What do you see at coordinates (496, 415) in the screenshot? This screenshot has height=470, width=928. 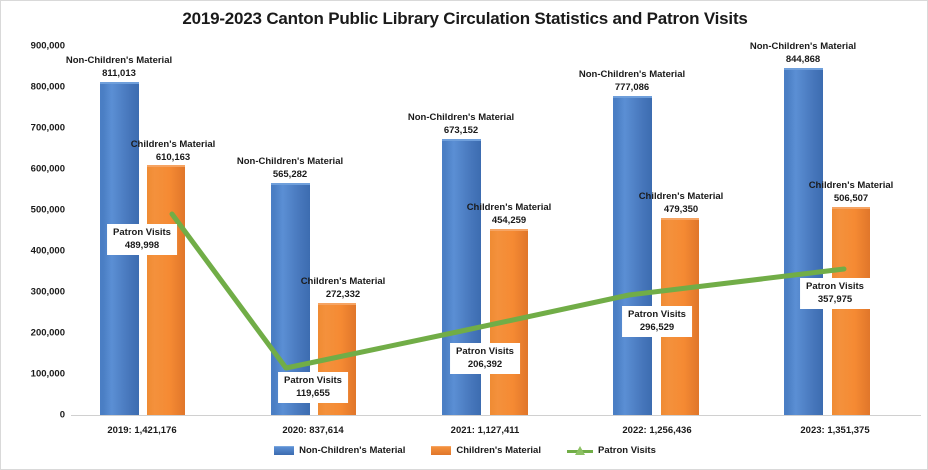 I see `x-axis-line` at bounding box center [496, 415].